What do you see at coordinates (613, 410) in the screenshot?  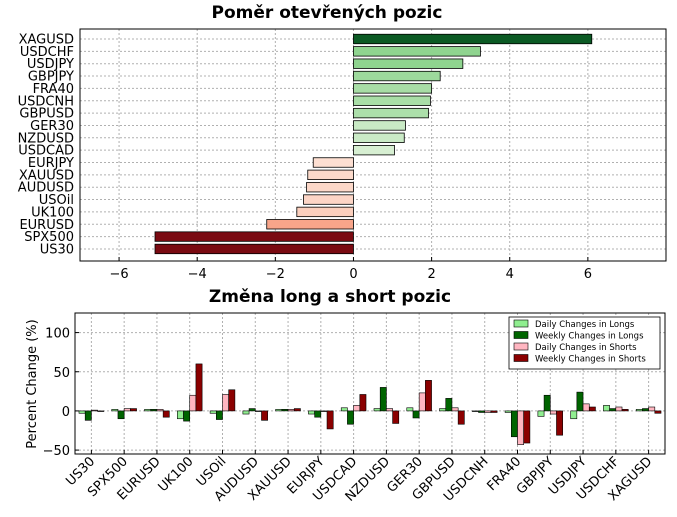 I see `change-bar-usdchf-s1` at bounding box center [613, 410].